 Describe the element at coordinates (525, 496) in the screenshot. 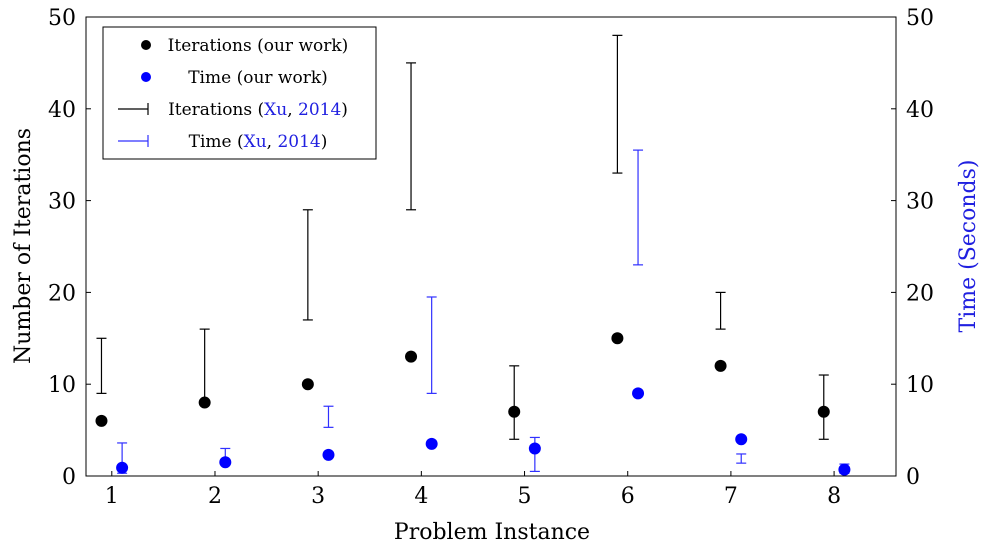

I see `x-tick-label-5: 5` at that location.